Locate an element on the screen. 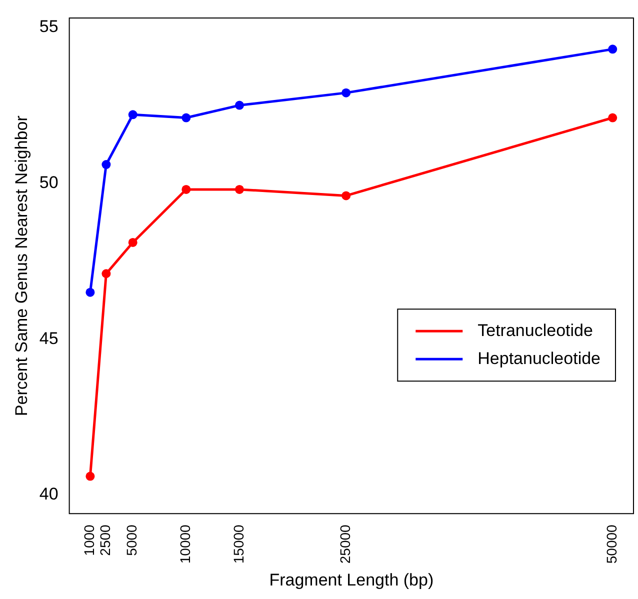 Image resolution: width=638 pixels, height=599 pixels. x-tick-label: 50000 is located at coordinates (611, 544).